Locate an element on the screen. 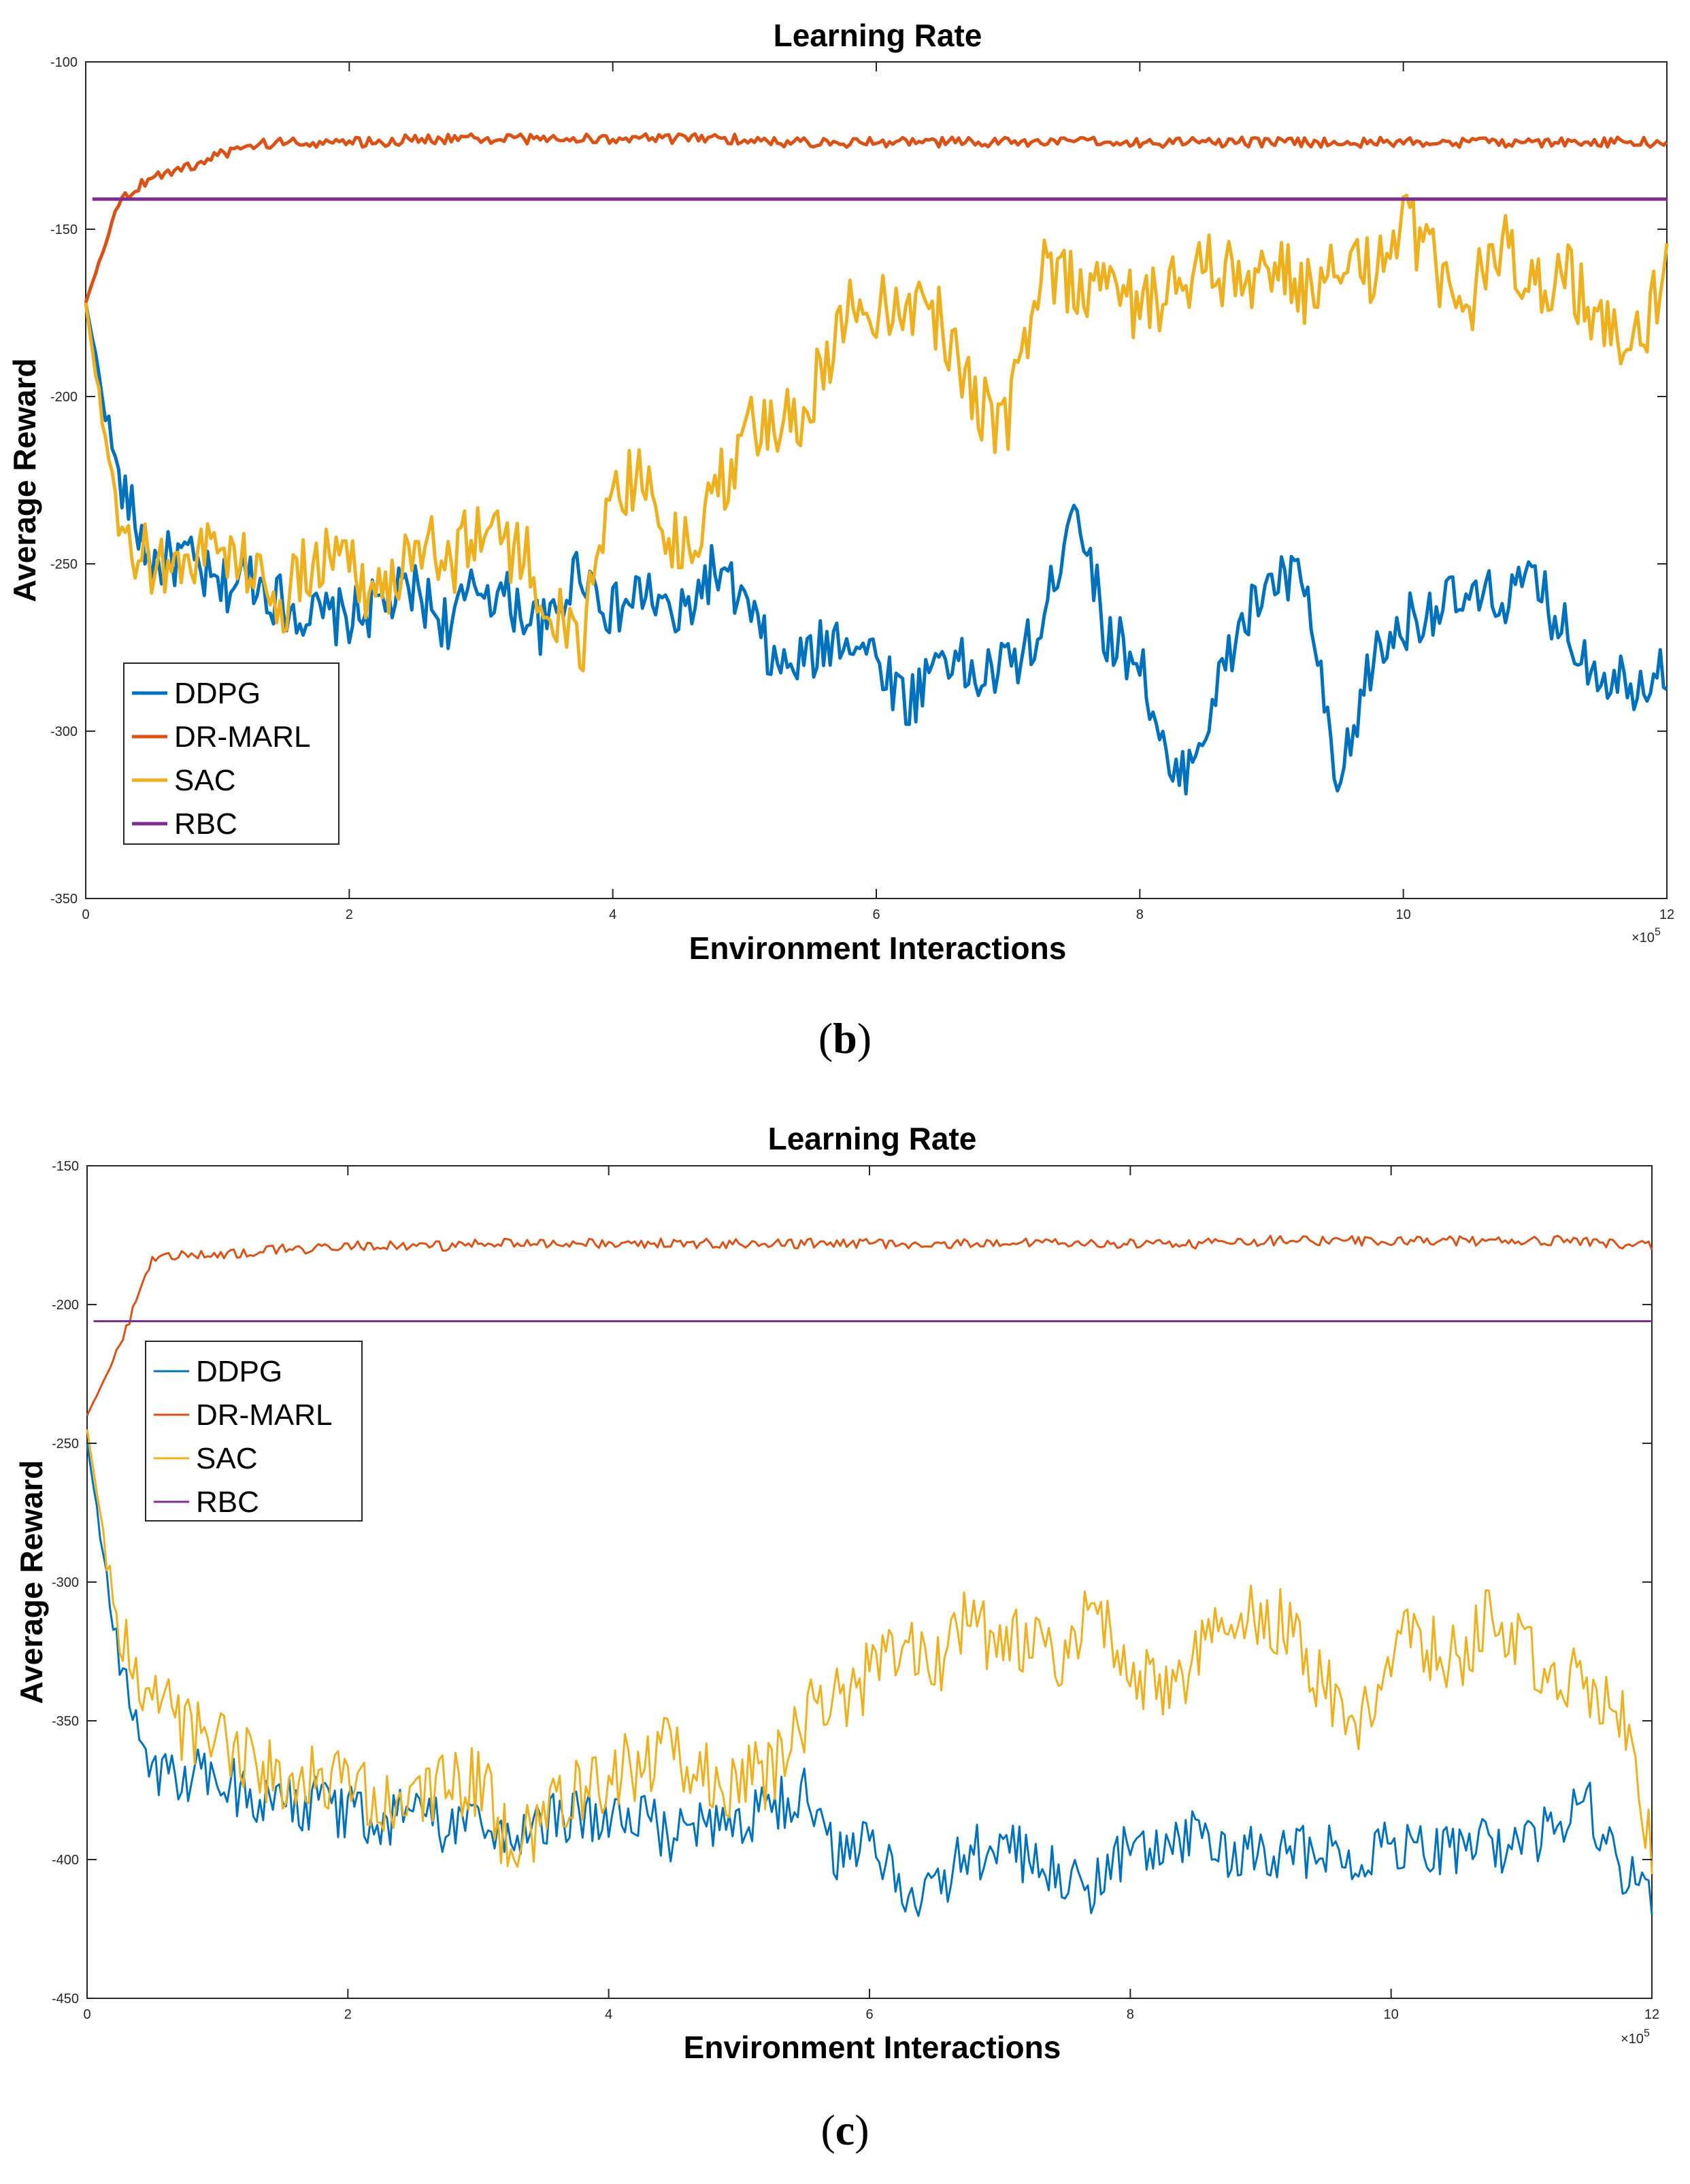 Image resolution: width=1690 pixels, height=2184 pixels. y-tick-label: -450 is located at coordinates (65, 1999).